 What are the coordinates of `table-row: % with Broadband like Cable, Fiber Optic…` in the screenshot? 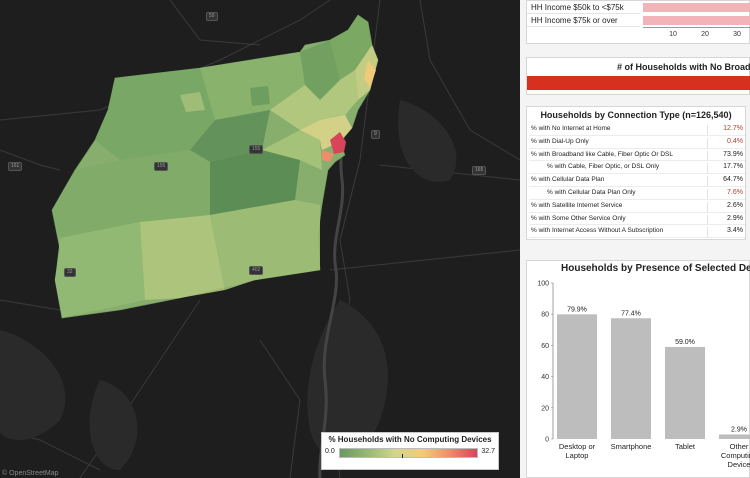 It's located at (637, 155).